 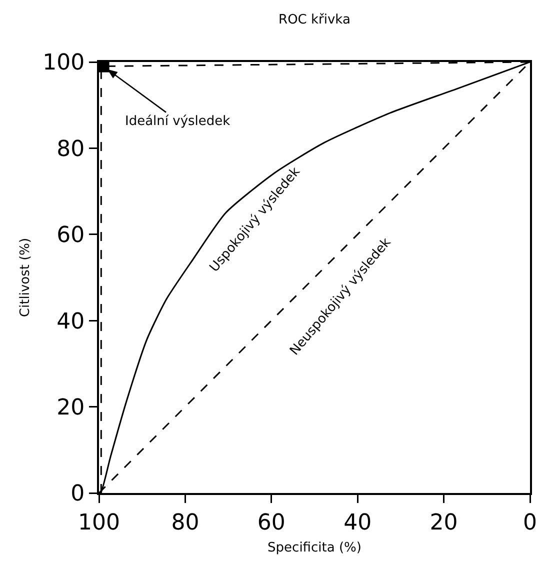 I want to click on x-tick-label: 0, so click(x=530, y=523).